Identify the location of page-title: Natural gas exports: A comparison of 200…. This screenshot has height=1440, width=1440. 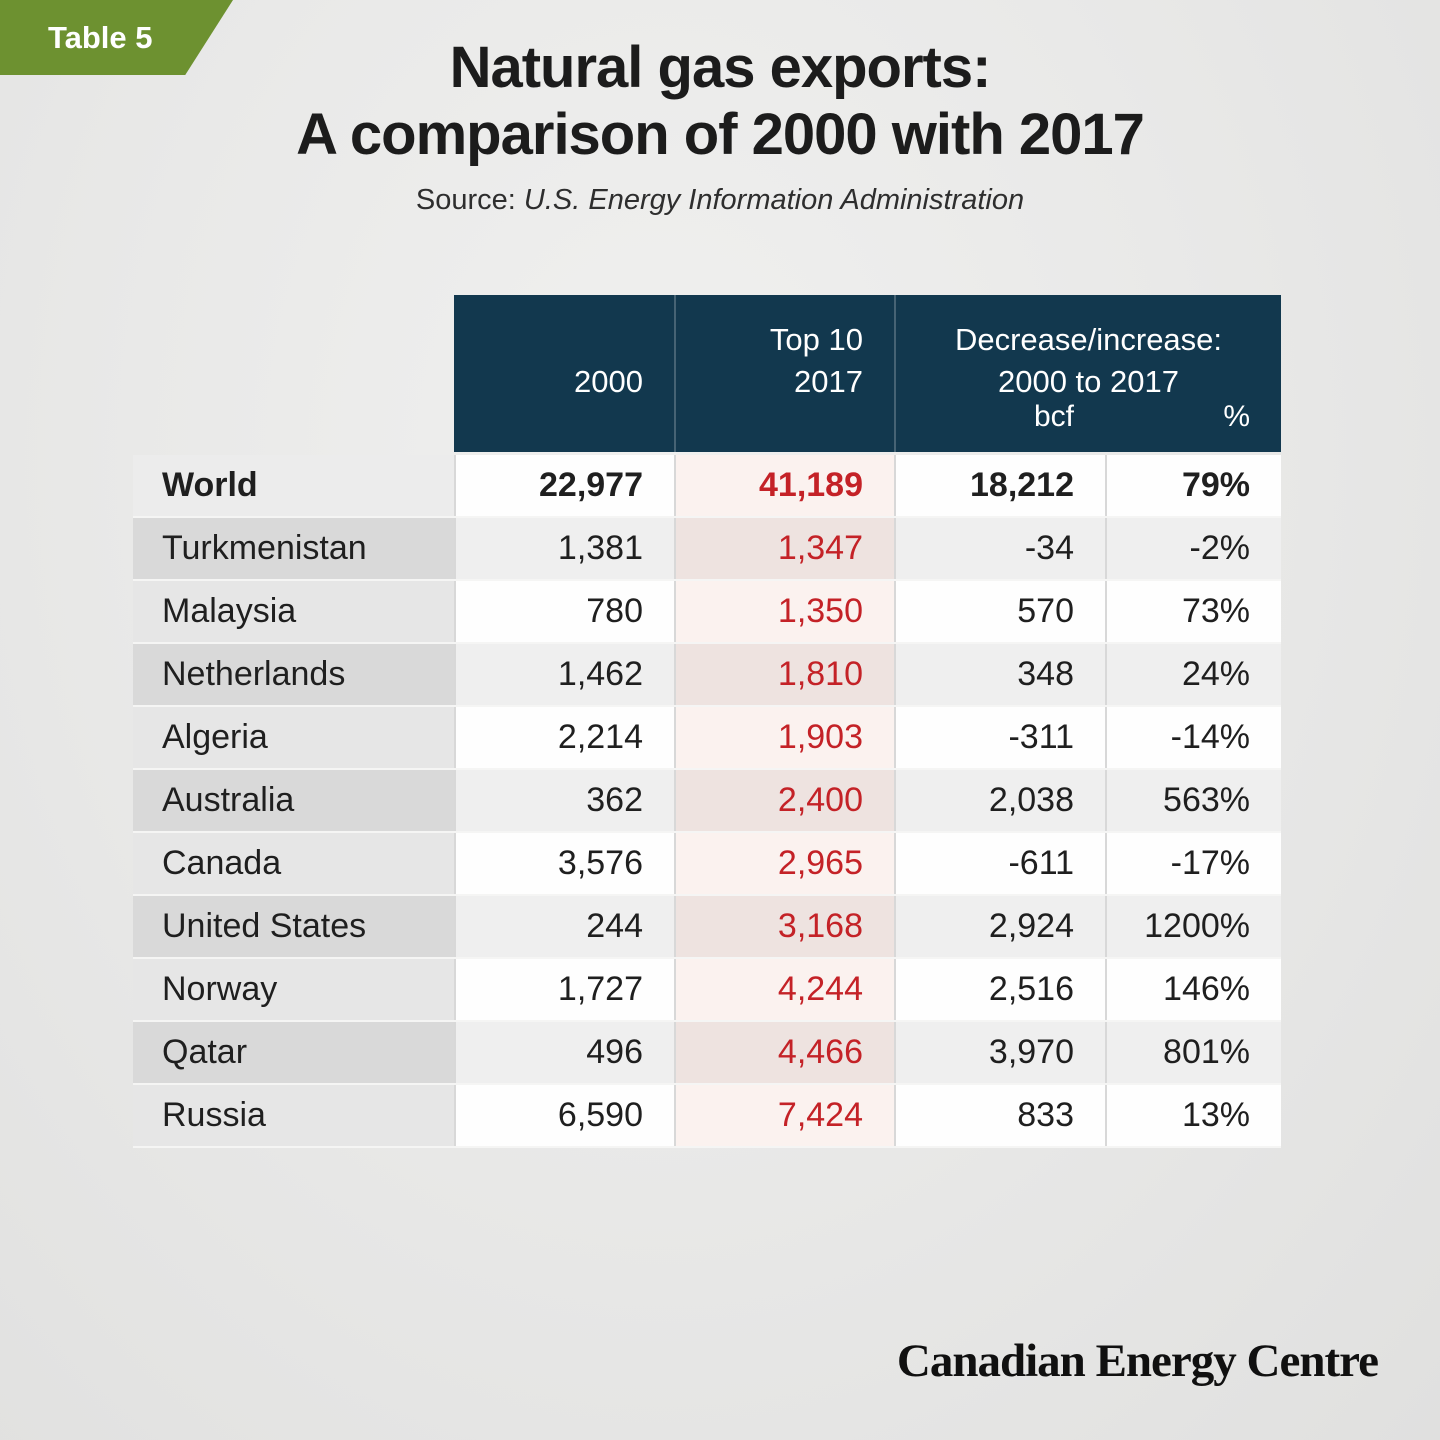
(720, 101).